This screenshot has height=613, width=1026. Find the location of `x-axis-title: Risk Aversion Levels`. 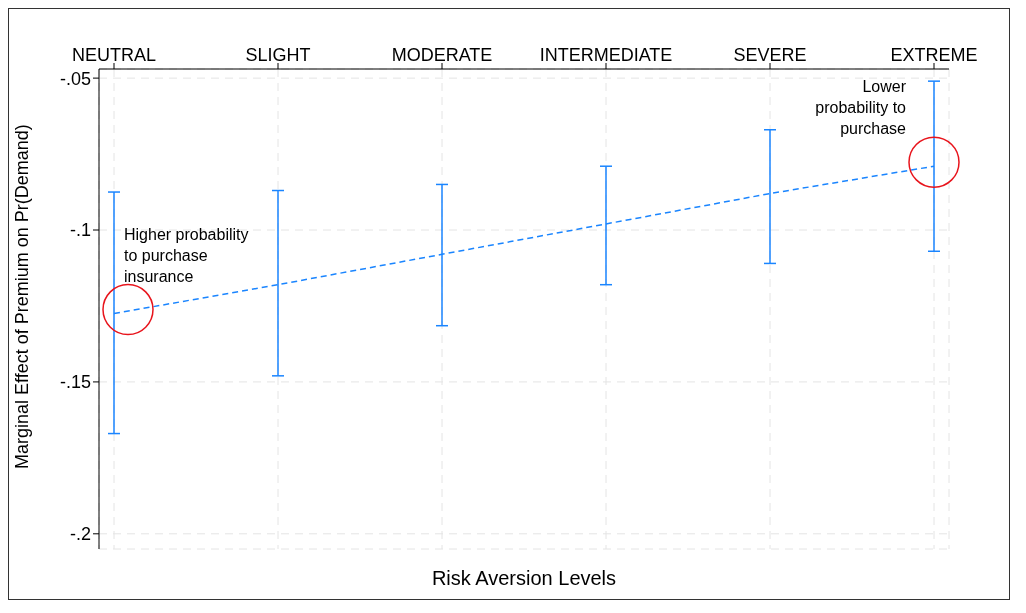

x-axis-title: Risk Aversion Levels is located at coordinates (524, 578).